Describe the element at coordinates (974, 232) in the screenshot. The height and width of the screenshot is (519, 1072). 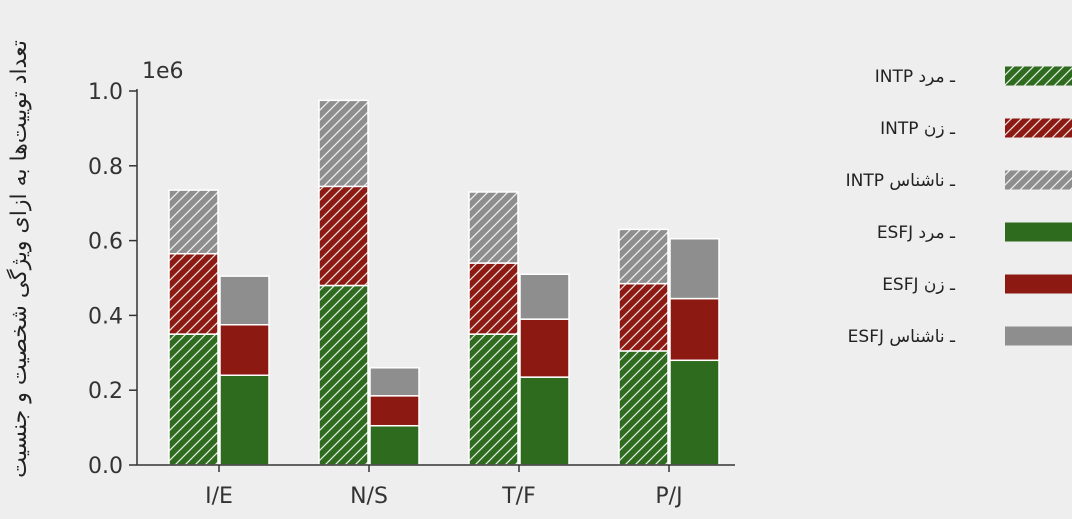
I see `legend-item: ESFJ ـ مرد` at that location.